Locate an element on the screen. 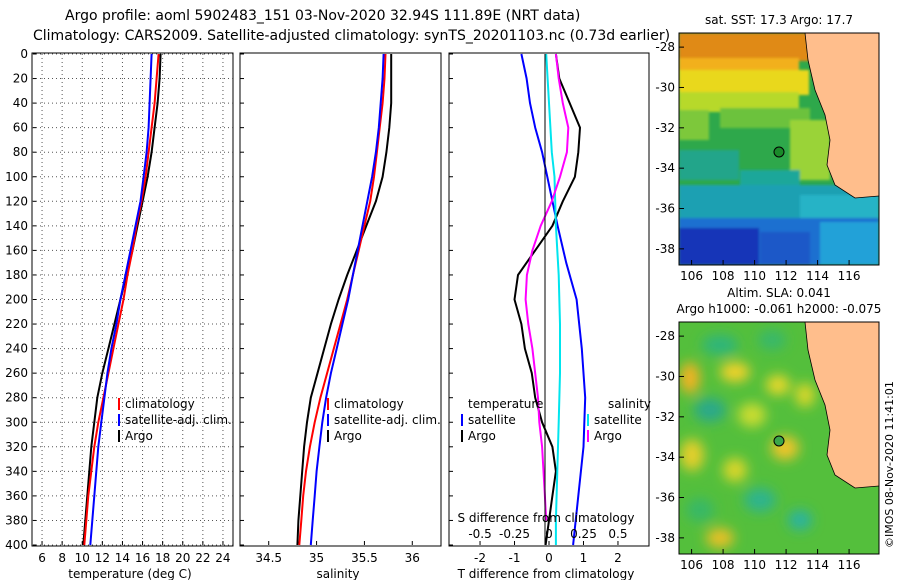 The image size is (900, 580). series-line-temperature-satellite is located at coordinates (553, 299).